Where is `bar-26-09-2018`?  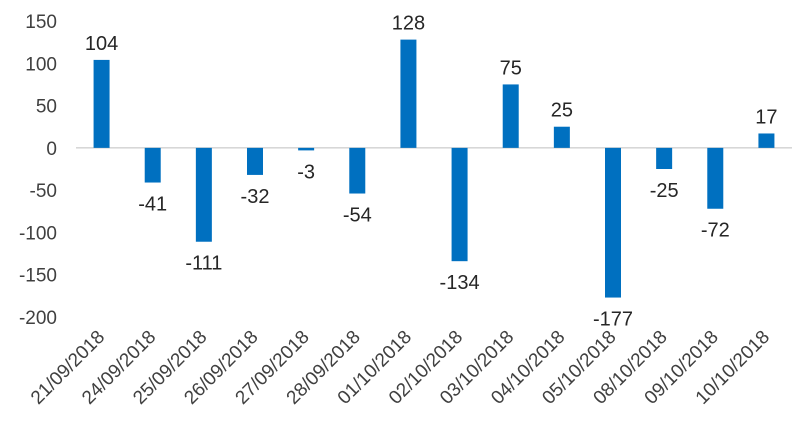
bar-26-09-2018 is located at coordinates (255, 161).